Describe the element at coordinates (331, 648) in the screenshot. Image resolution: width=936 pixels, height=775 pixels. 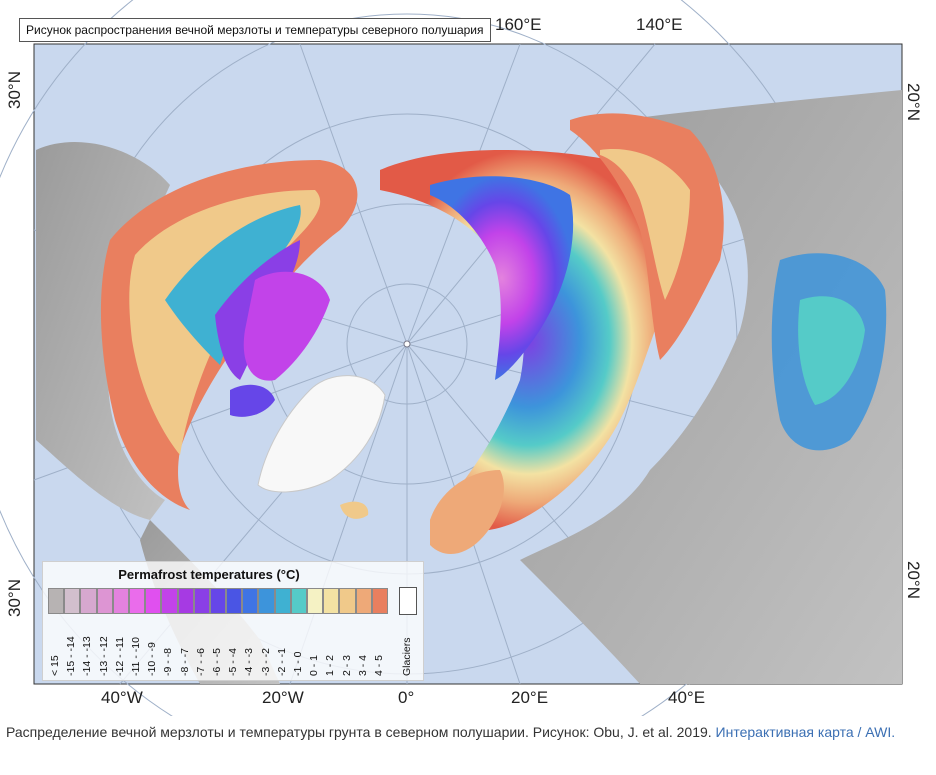
I see `legend-class-label: 1 - 2` at that location.